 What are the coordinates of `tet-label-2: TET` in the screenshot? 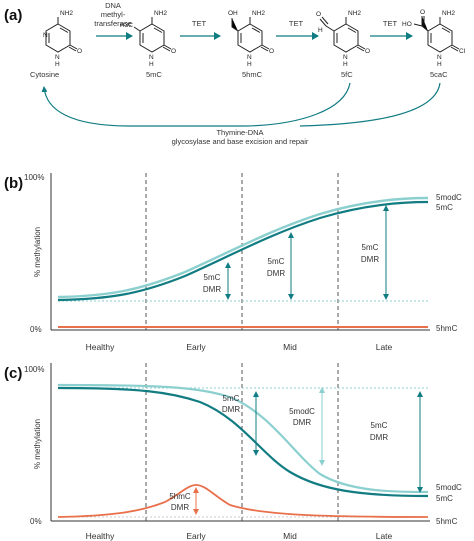 It's located at (296, 23).